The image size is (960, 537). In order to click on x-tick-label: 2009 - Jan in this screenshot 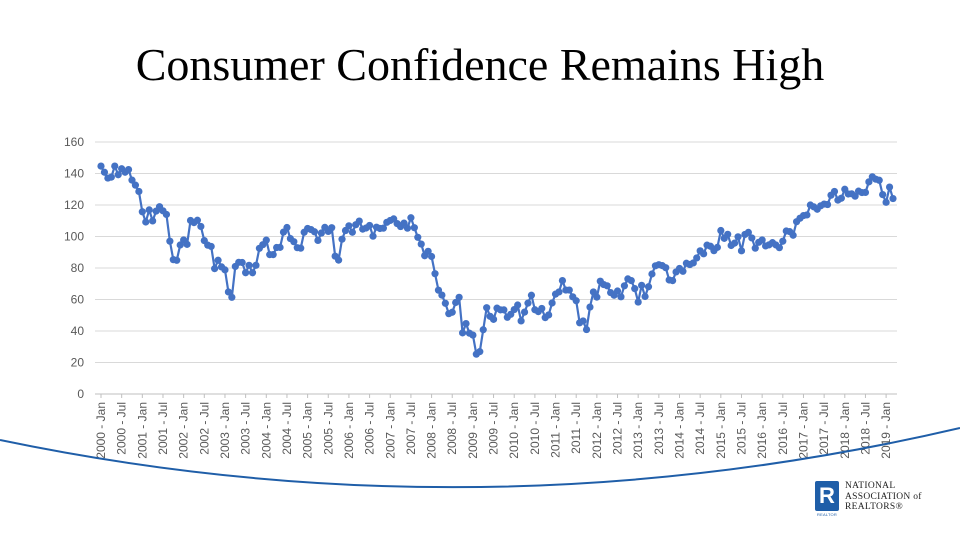, I will do `click(473, 430)`.